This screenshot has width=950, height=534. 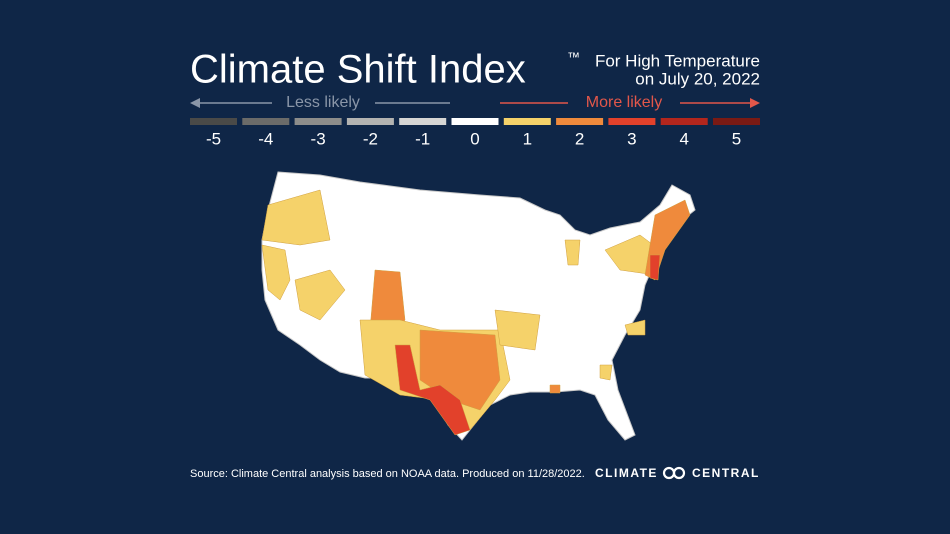 What do you see at coordinates (726, 473) in the screenshot?
I see `logo-text: CENTRAL` at bounding box center [726, 473].